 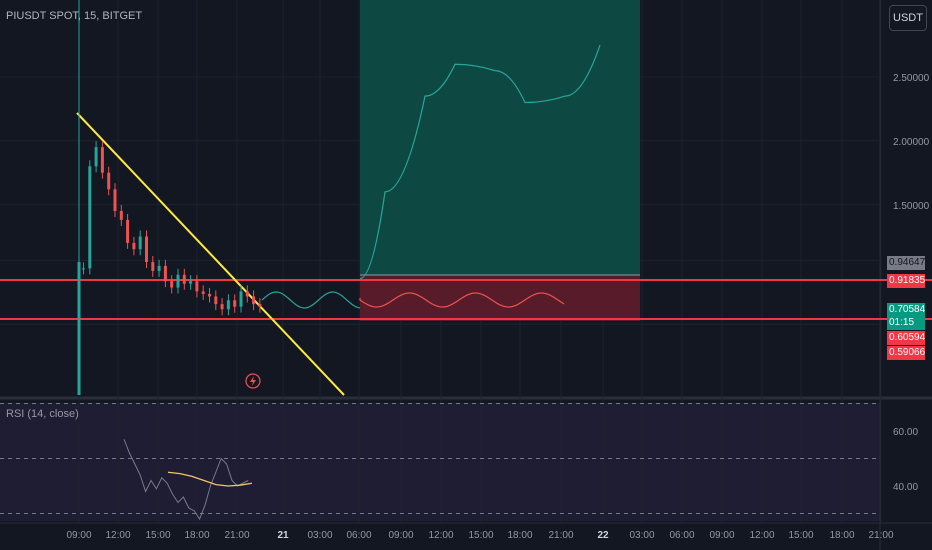 I want to click on projection-sideways-path, so click(x=462, y=300).